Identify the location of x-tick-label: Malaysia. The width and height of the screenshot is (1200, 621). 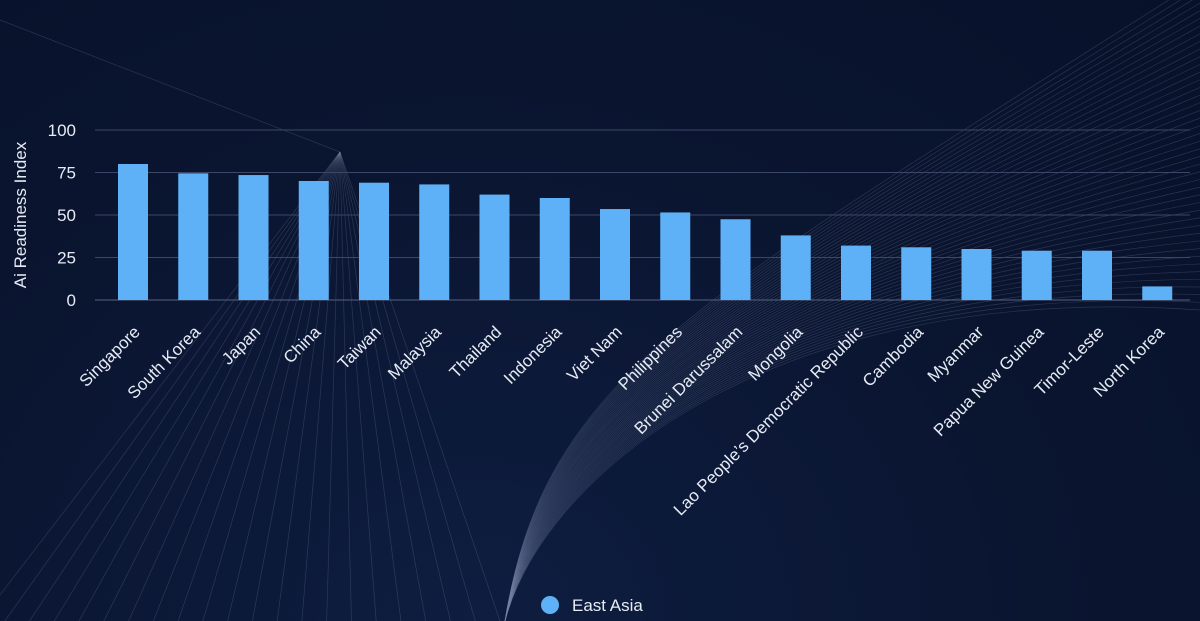
(414, 352).